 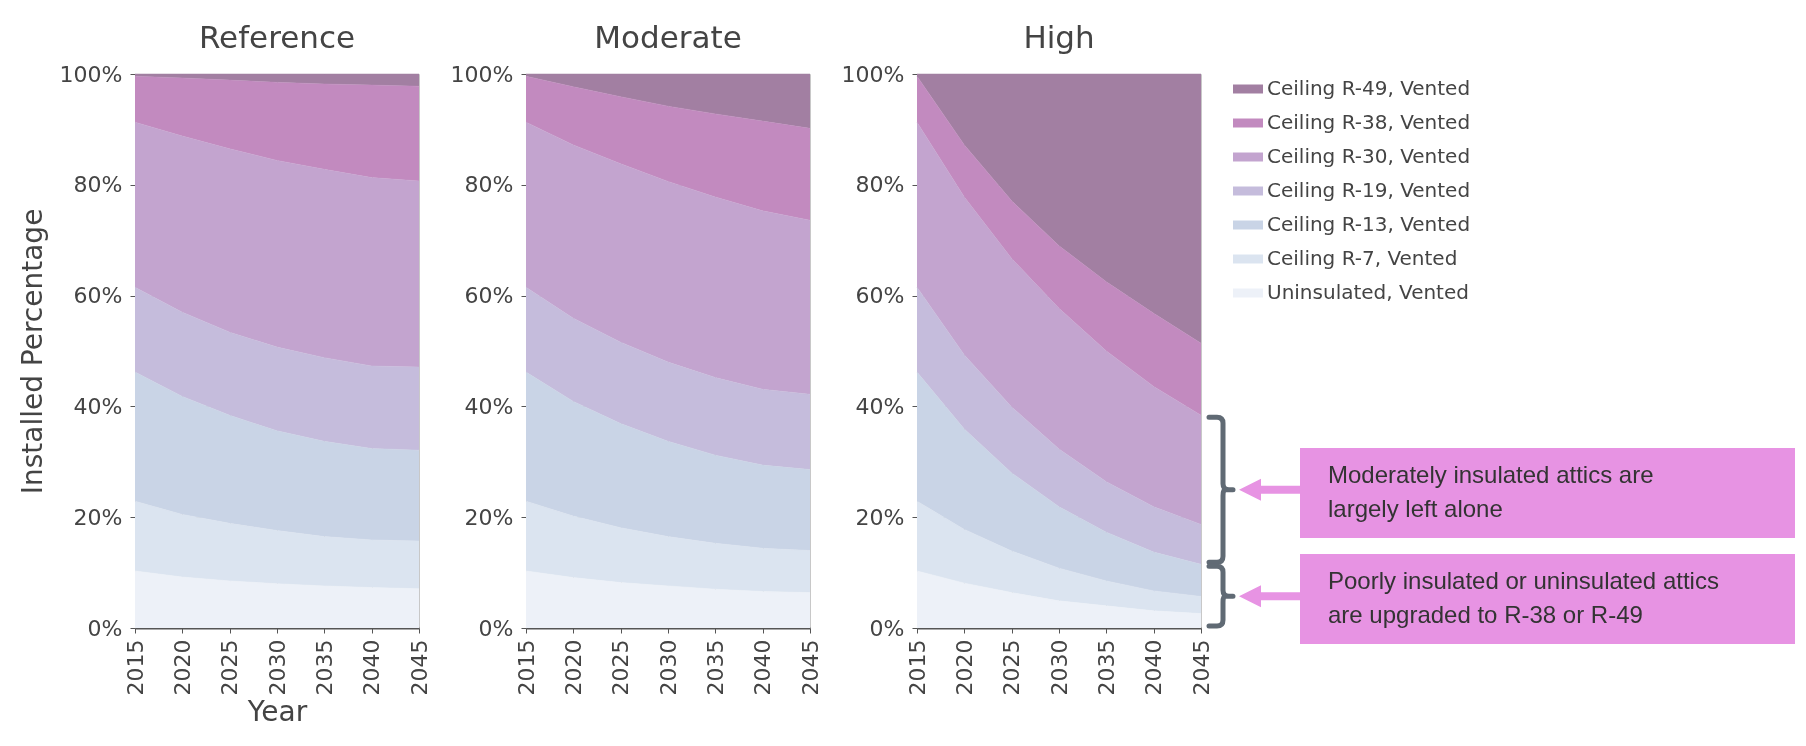 What do you see at coordinates (1362, 258) in the screenshot?
I see `legend-label: Ceiling R-7, Vented` at bounding box center [1362, 258].